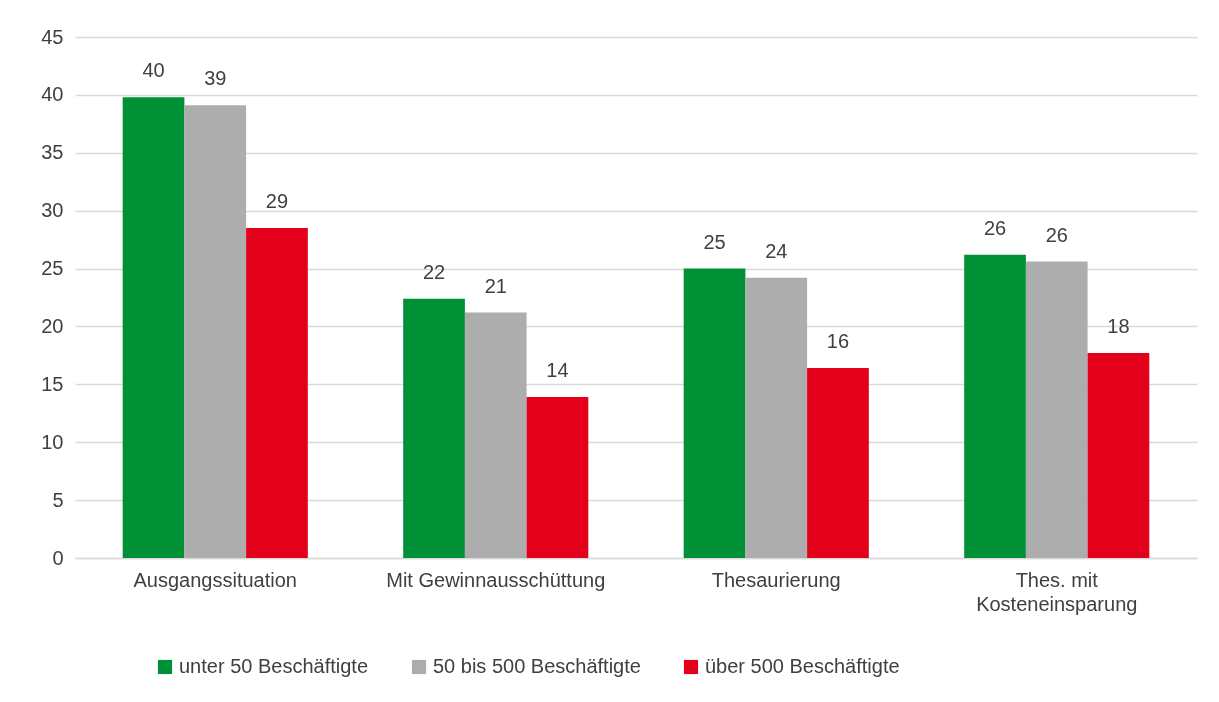 The height and width of the screenshot is (702, 1219). Describe the element at coordinates (52, 36) in the screenshot. I see `y-tick-label: 45` at that location.